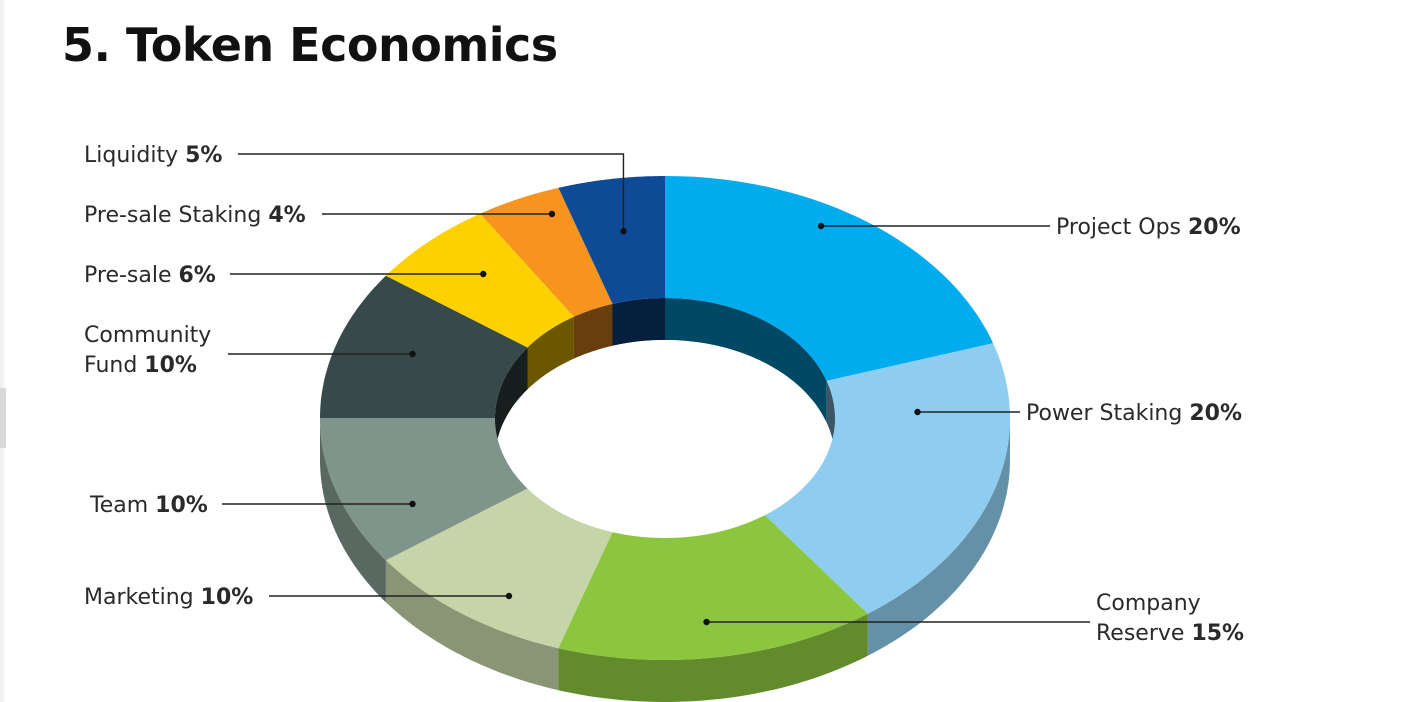 The image size is (1428, 702). What do you see at coordinates (509, 596) in the screenshot?
I see `leader-dot-marketing` at bounding box center [509, 596].